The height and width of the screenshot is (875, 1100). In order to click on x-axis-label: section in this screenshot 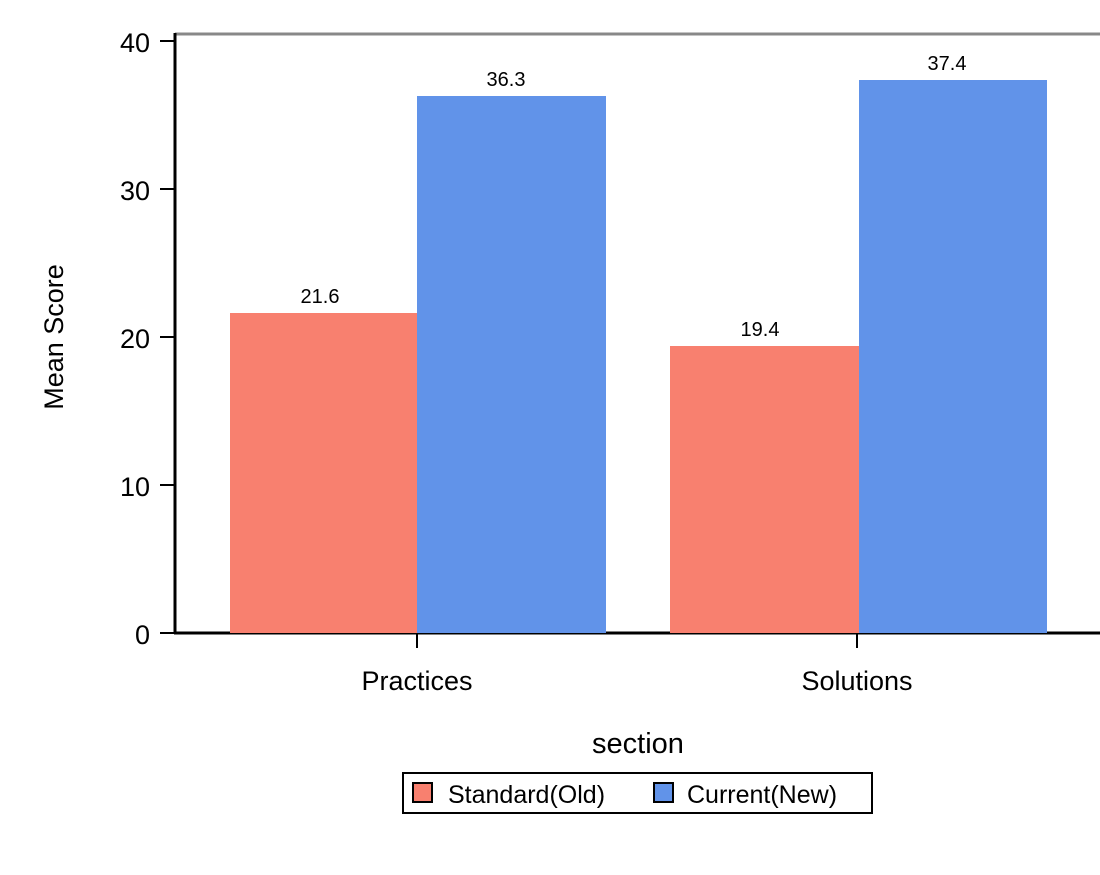, I will do `click(638, 744)`.